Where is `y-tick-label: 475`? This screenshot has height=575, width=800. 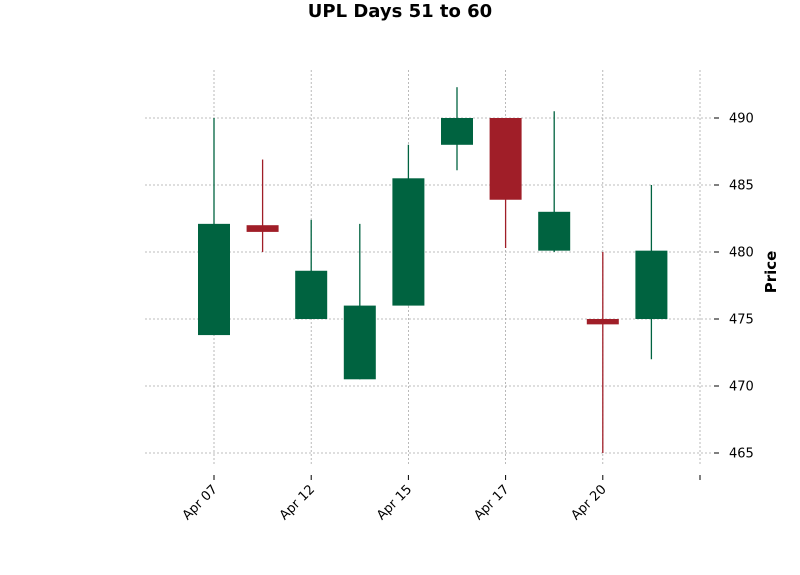
y-tick-label: 475 is located at coordinates (741, 320).